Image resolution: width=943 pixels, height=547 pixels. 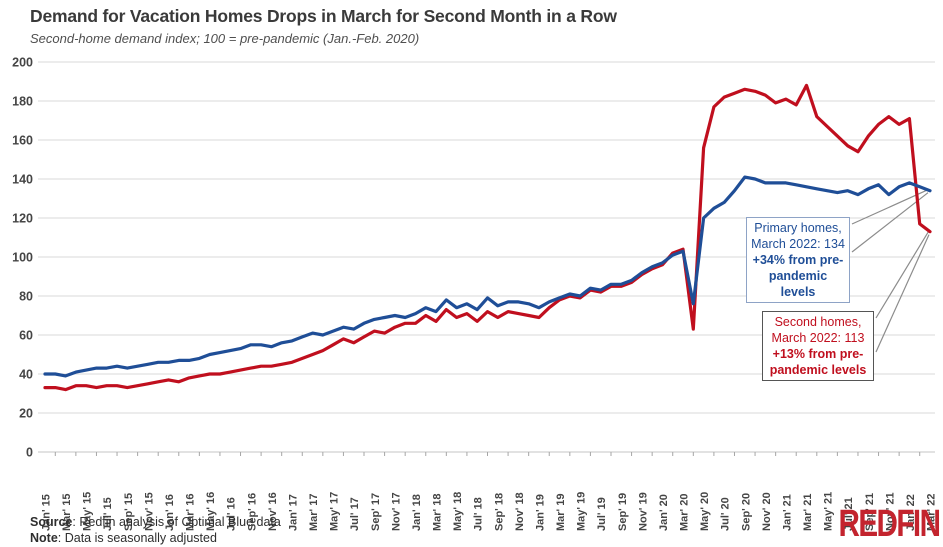 What do you see at coordinates (685, 512) in the screenshot?
I see `svg-text: Mar' 20` at bounding box center [685, 512].